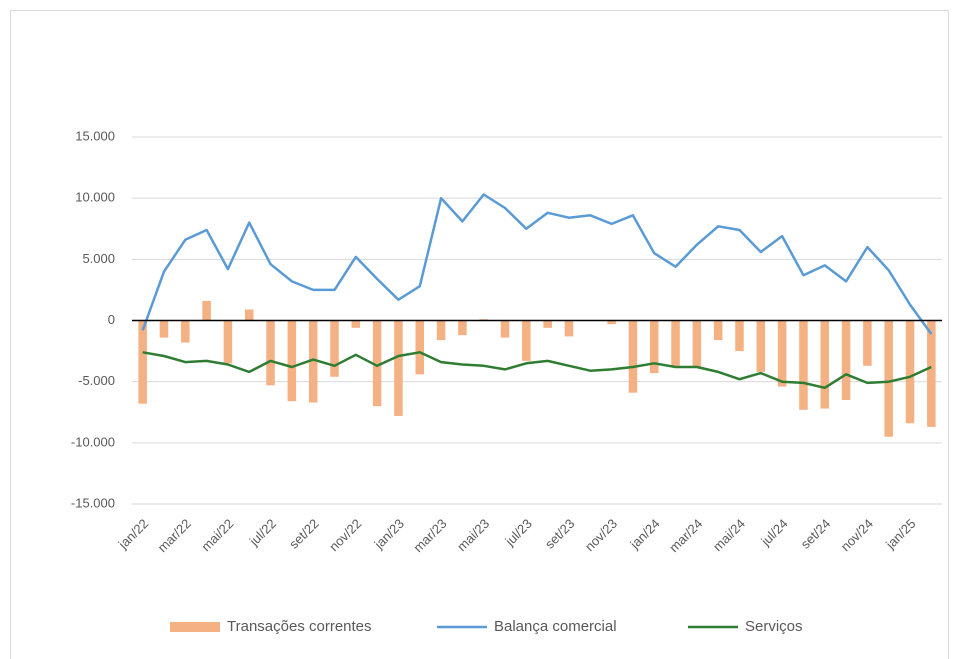  Describe the element at coordinates (644, 534) in the screenshot. I see `x-tick-label: jan/24` at that location.